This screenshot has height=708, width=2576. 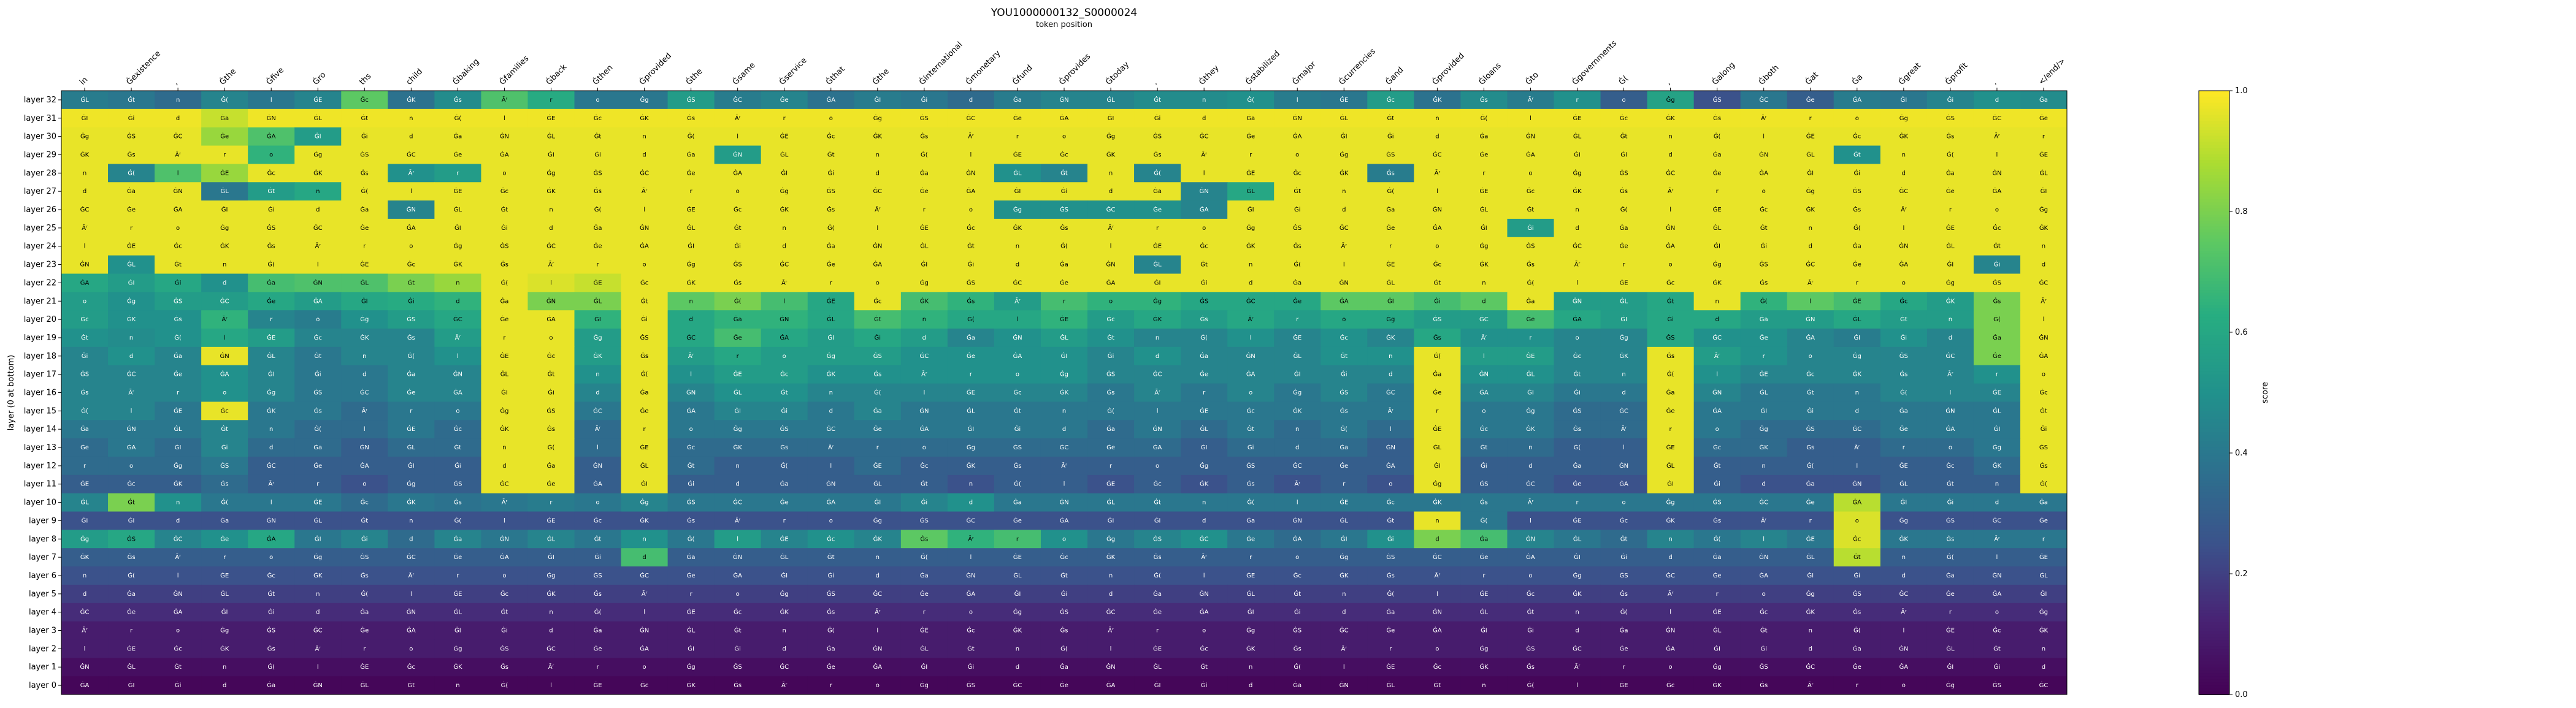 What do you see at coordinates (1390, 209) in the screenshot?
I see `cell-token-label: Ġa` at bounding box center [1390, 209].